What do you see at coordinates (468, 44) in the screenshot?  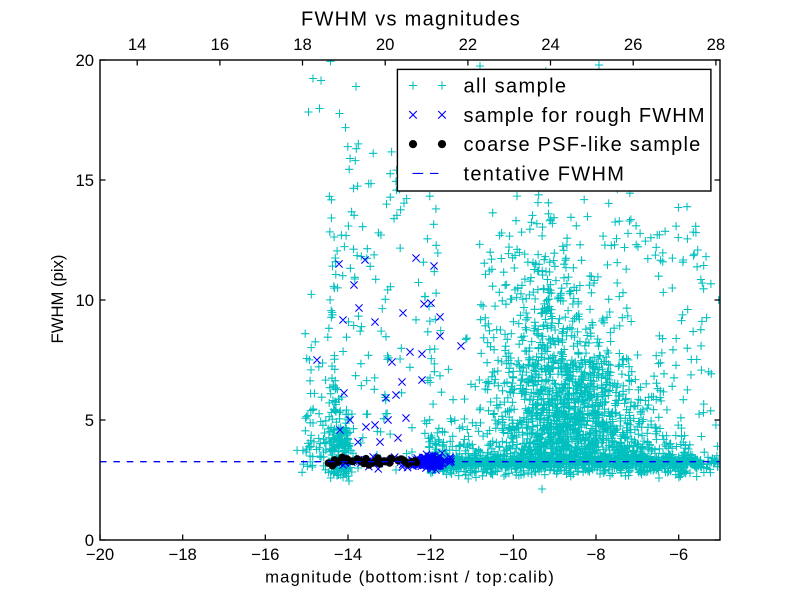 I see `svg-text: 22` at bounding box center [468, 44].